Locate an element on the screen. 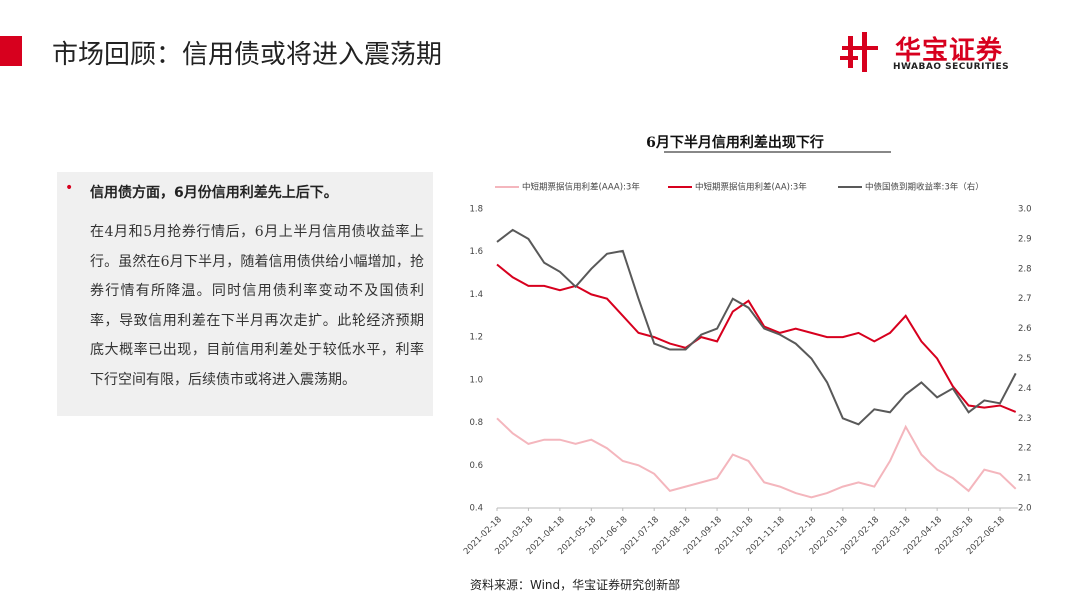  source-note: 资料来源：Wind，华宝证券研究创新部 is located at coordinates (575, 585).